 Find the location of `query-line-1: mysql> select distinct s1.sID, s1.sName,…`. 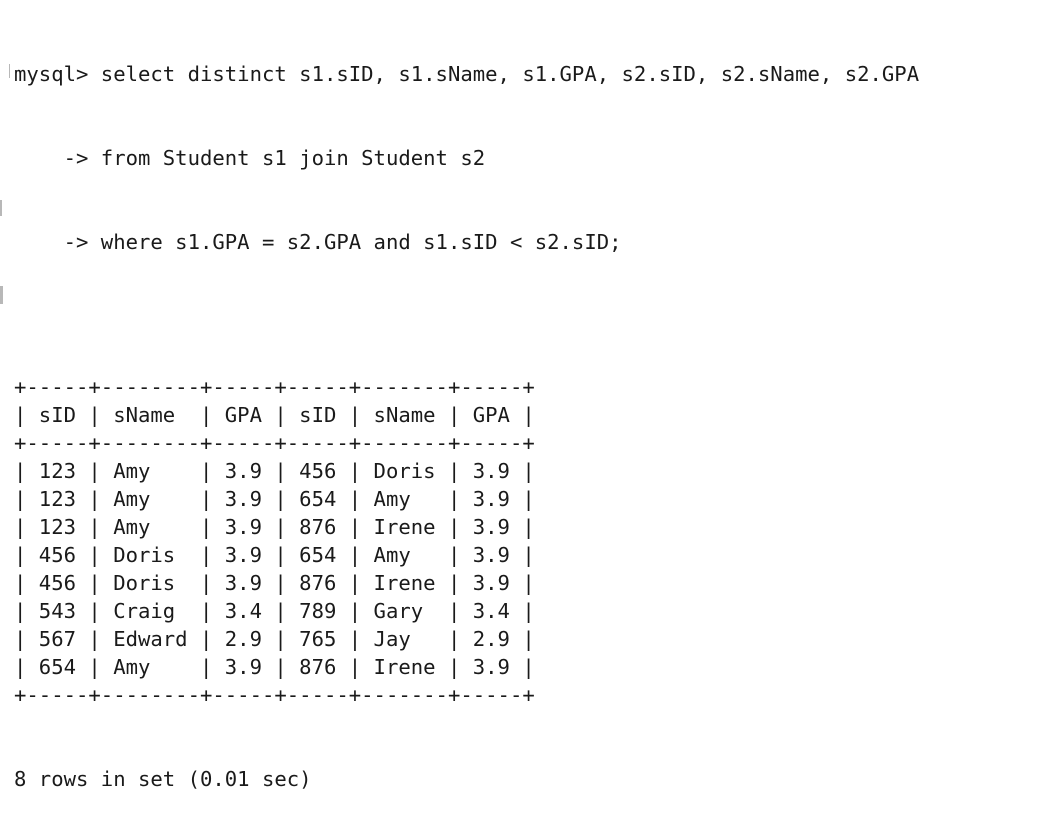

query-line-1: mysql> select distinct s1.sID, s1.sName,… is located at coordinates (467, 74).